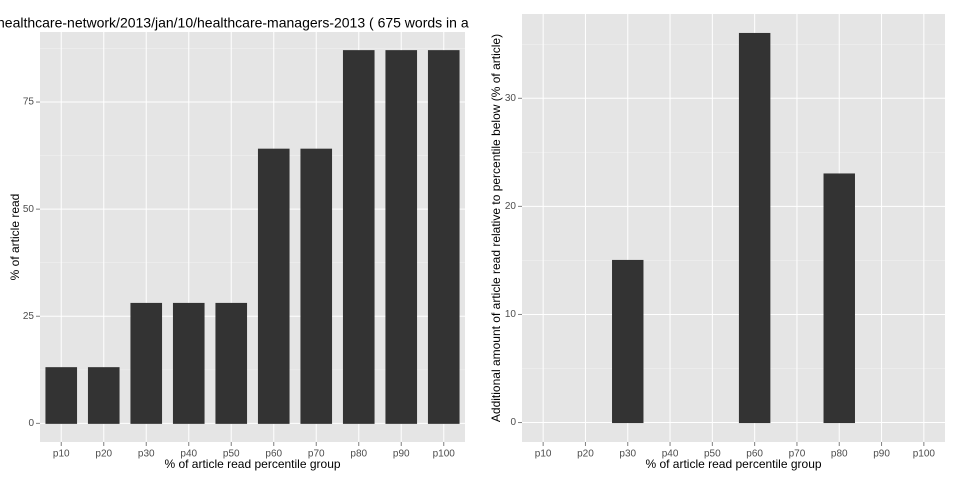  I want to click on y-tick-label: 20, so click(511, 206).